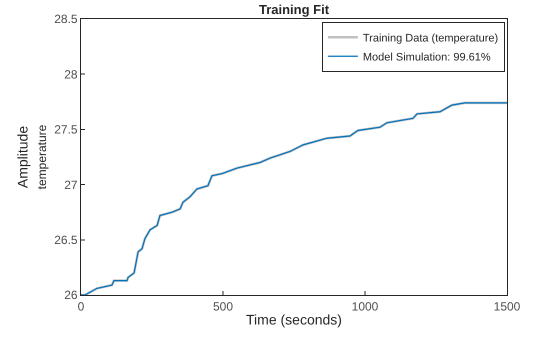 The height and width of the screenshot is (337, 560). Describe the element at coordinates (81, 306) in the screenshot. I see `x-tick-label: 0` at that location.